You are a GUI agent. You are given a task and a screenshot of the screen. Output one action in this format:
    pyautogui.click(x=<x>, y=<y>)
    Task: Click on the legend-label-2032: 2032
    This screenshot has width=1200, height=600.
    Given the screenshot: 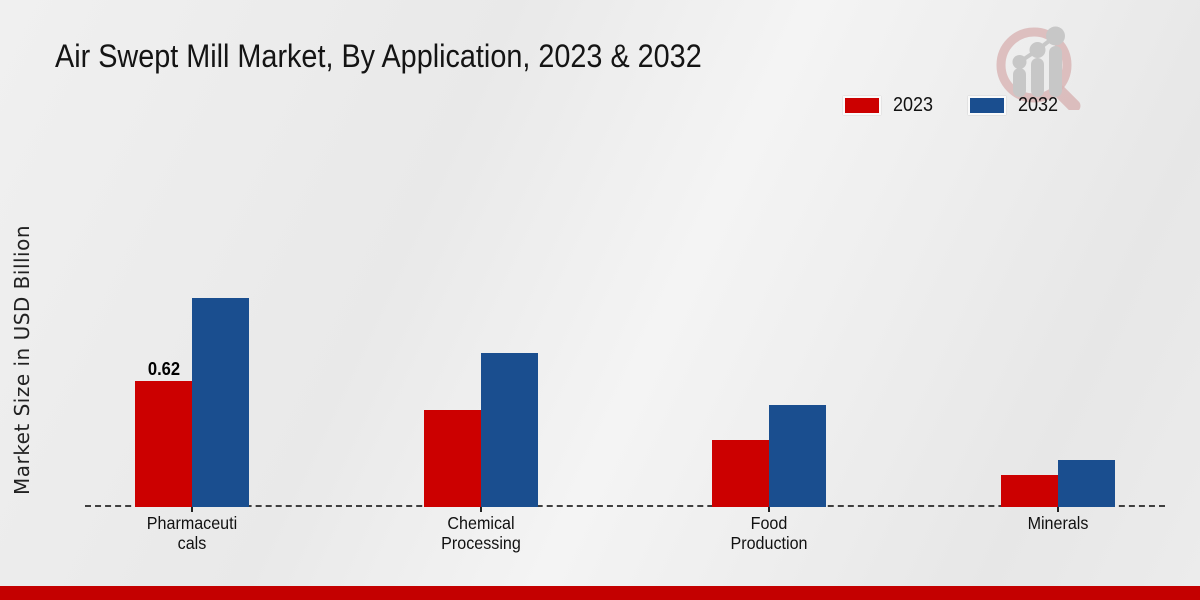 What is the action you would take?
    pyautogui.click(x=1037, y=105)
    